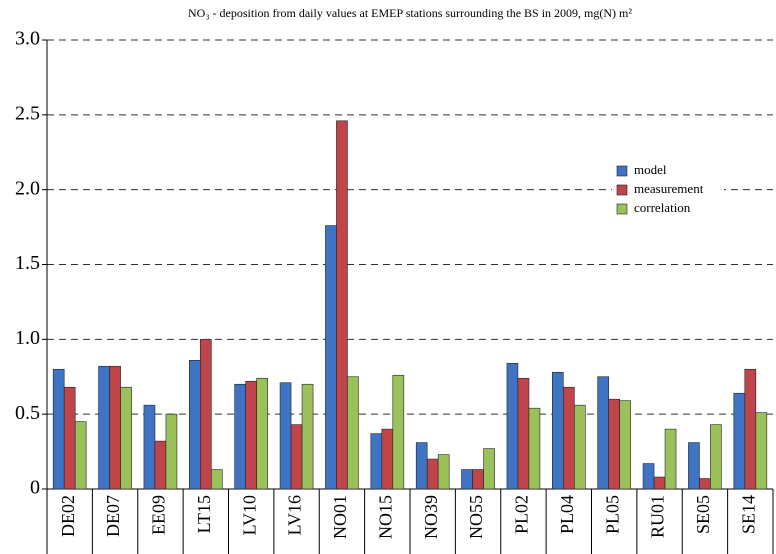  What do you see at coordinates (748, 514) in the screenshot?
I see `x-tick-label: SE14` at bounding box center [748, 514].